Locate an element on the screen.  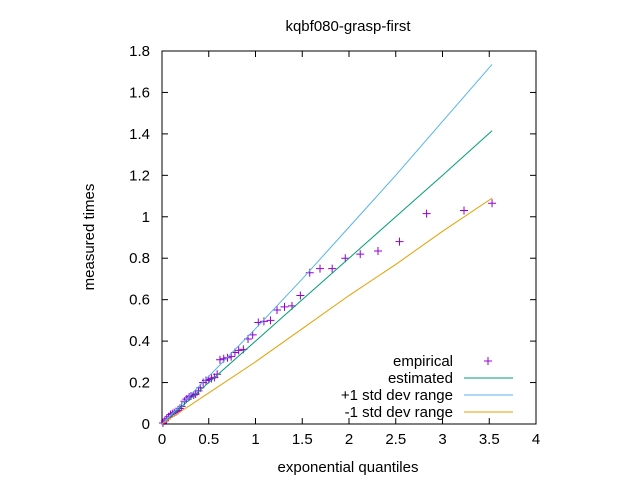
legend-label: +1 std dev range is located at coordinates (397, 395).